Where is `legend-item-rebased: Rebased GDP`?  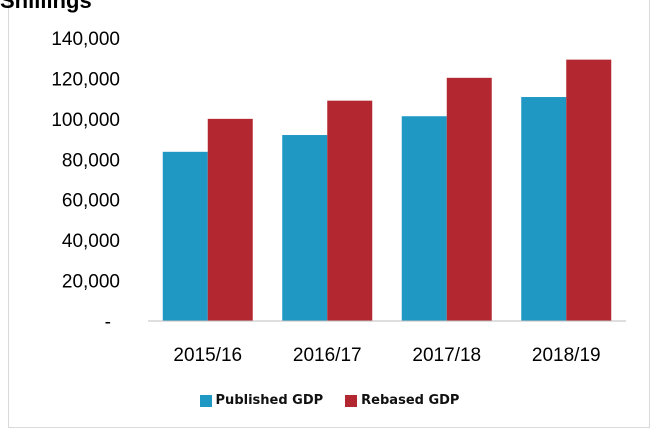 legend-item-rebased: Rebased GDP is located at coordinates (402, 400).